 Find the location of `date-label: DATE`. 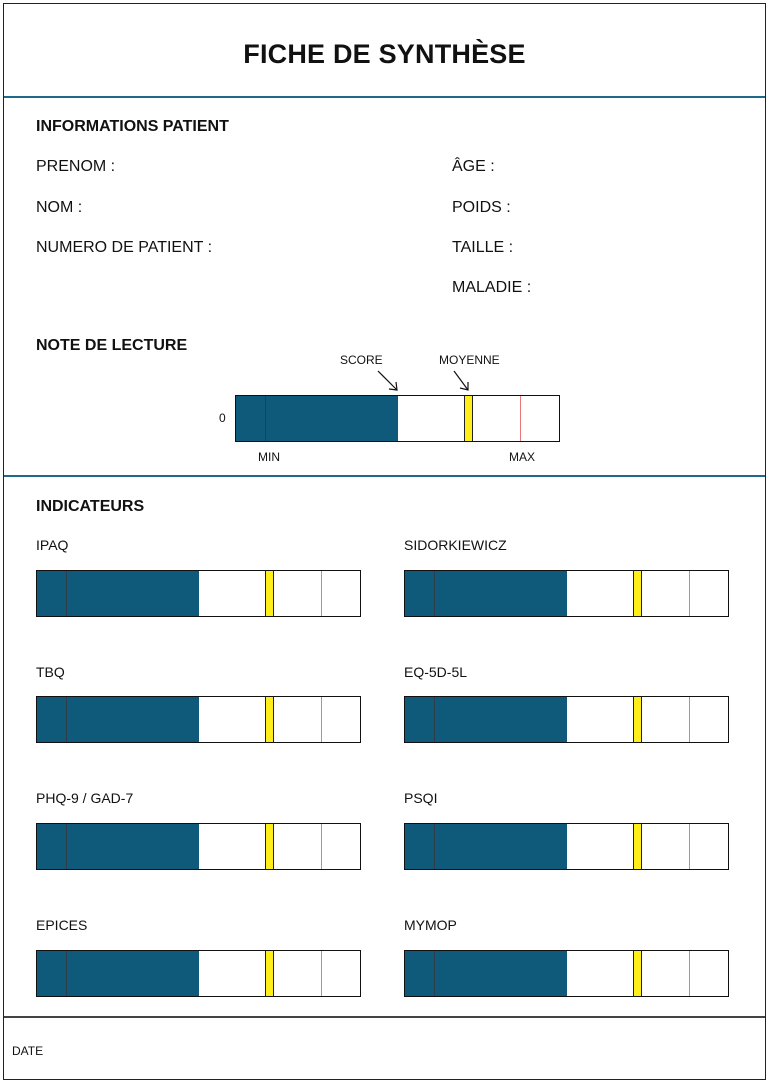

date-label: DATE is located at coordinates (28, 1051).